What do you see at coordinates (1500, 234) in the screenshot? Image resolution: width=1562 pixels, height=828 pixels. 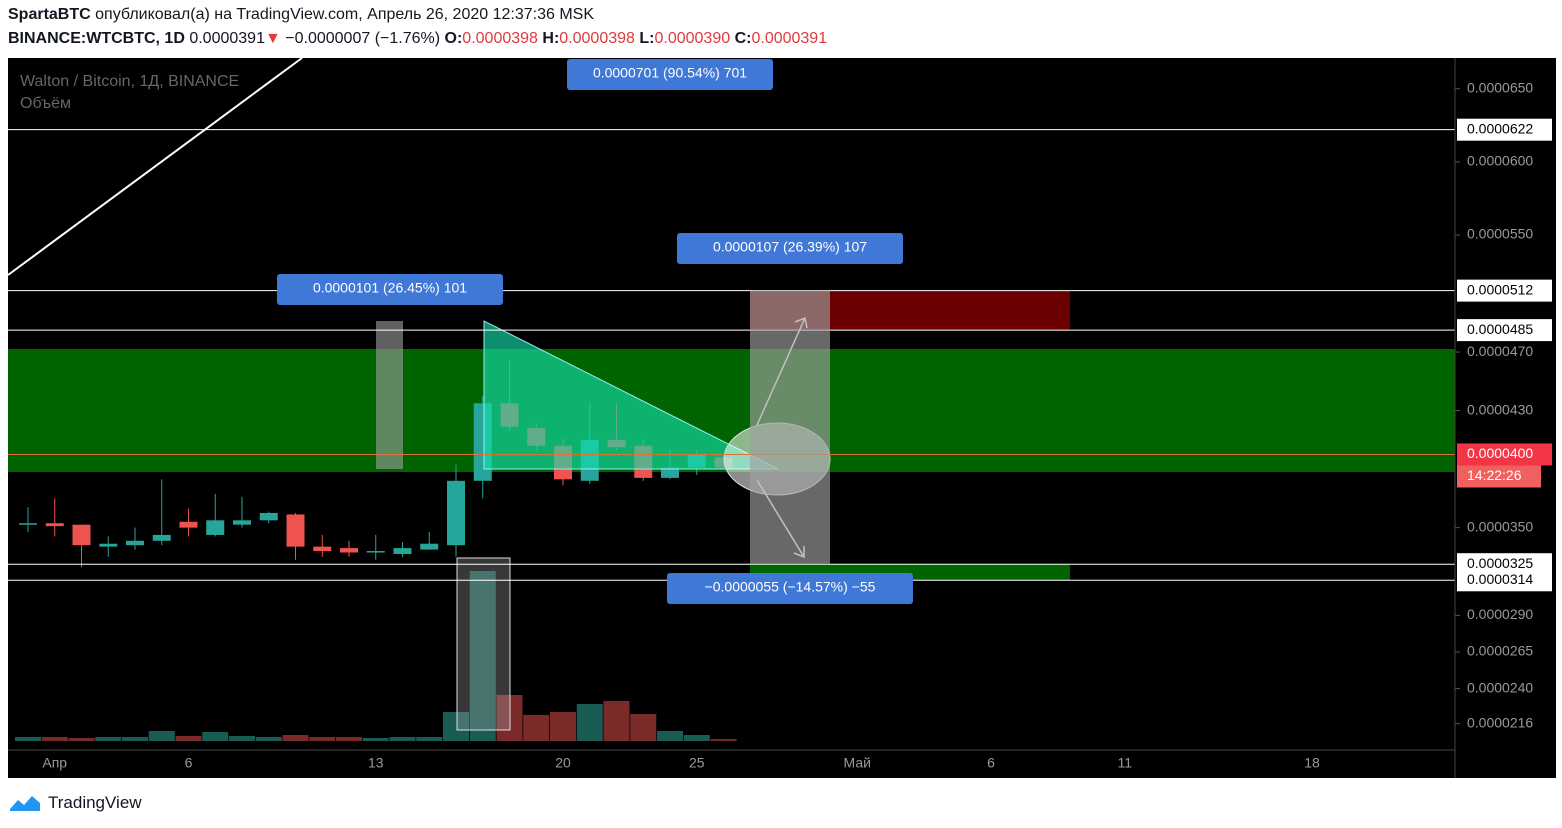 I see `y-tick-label: 0.0000550` at bounding box center [1500, 234].